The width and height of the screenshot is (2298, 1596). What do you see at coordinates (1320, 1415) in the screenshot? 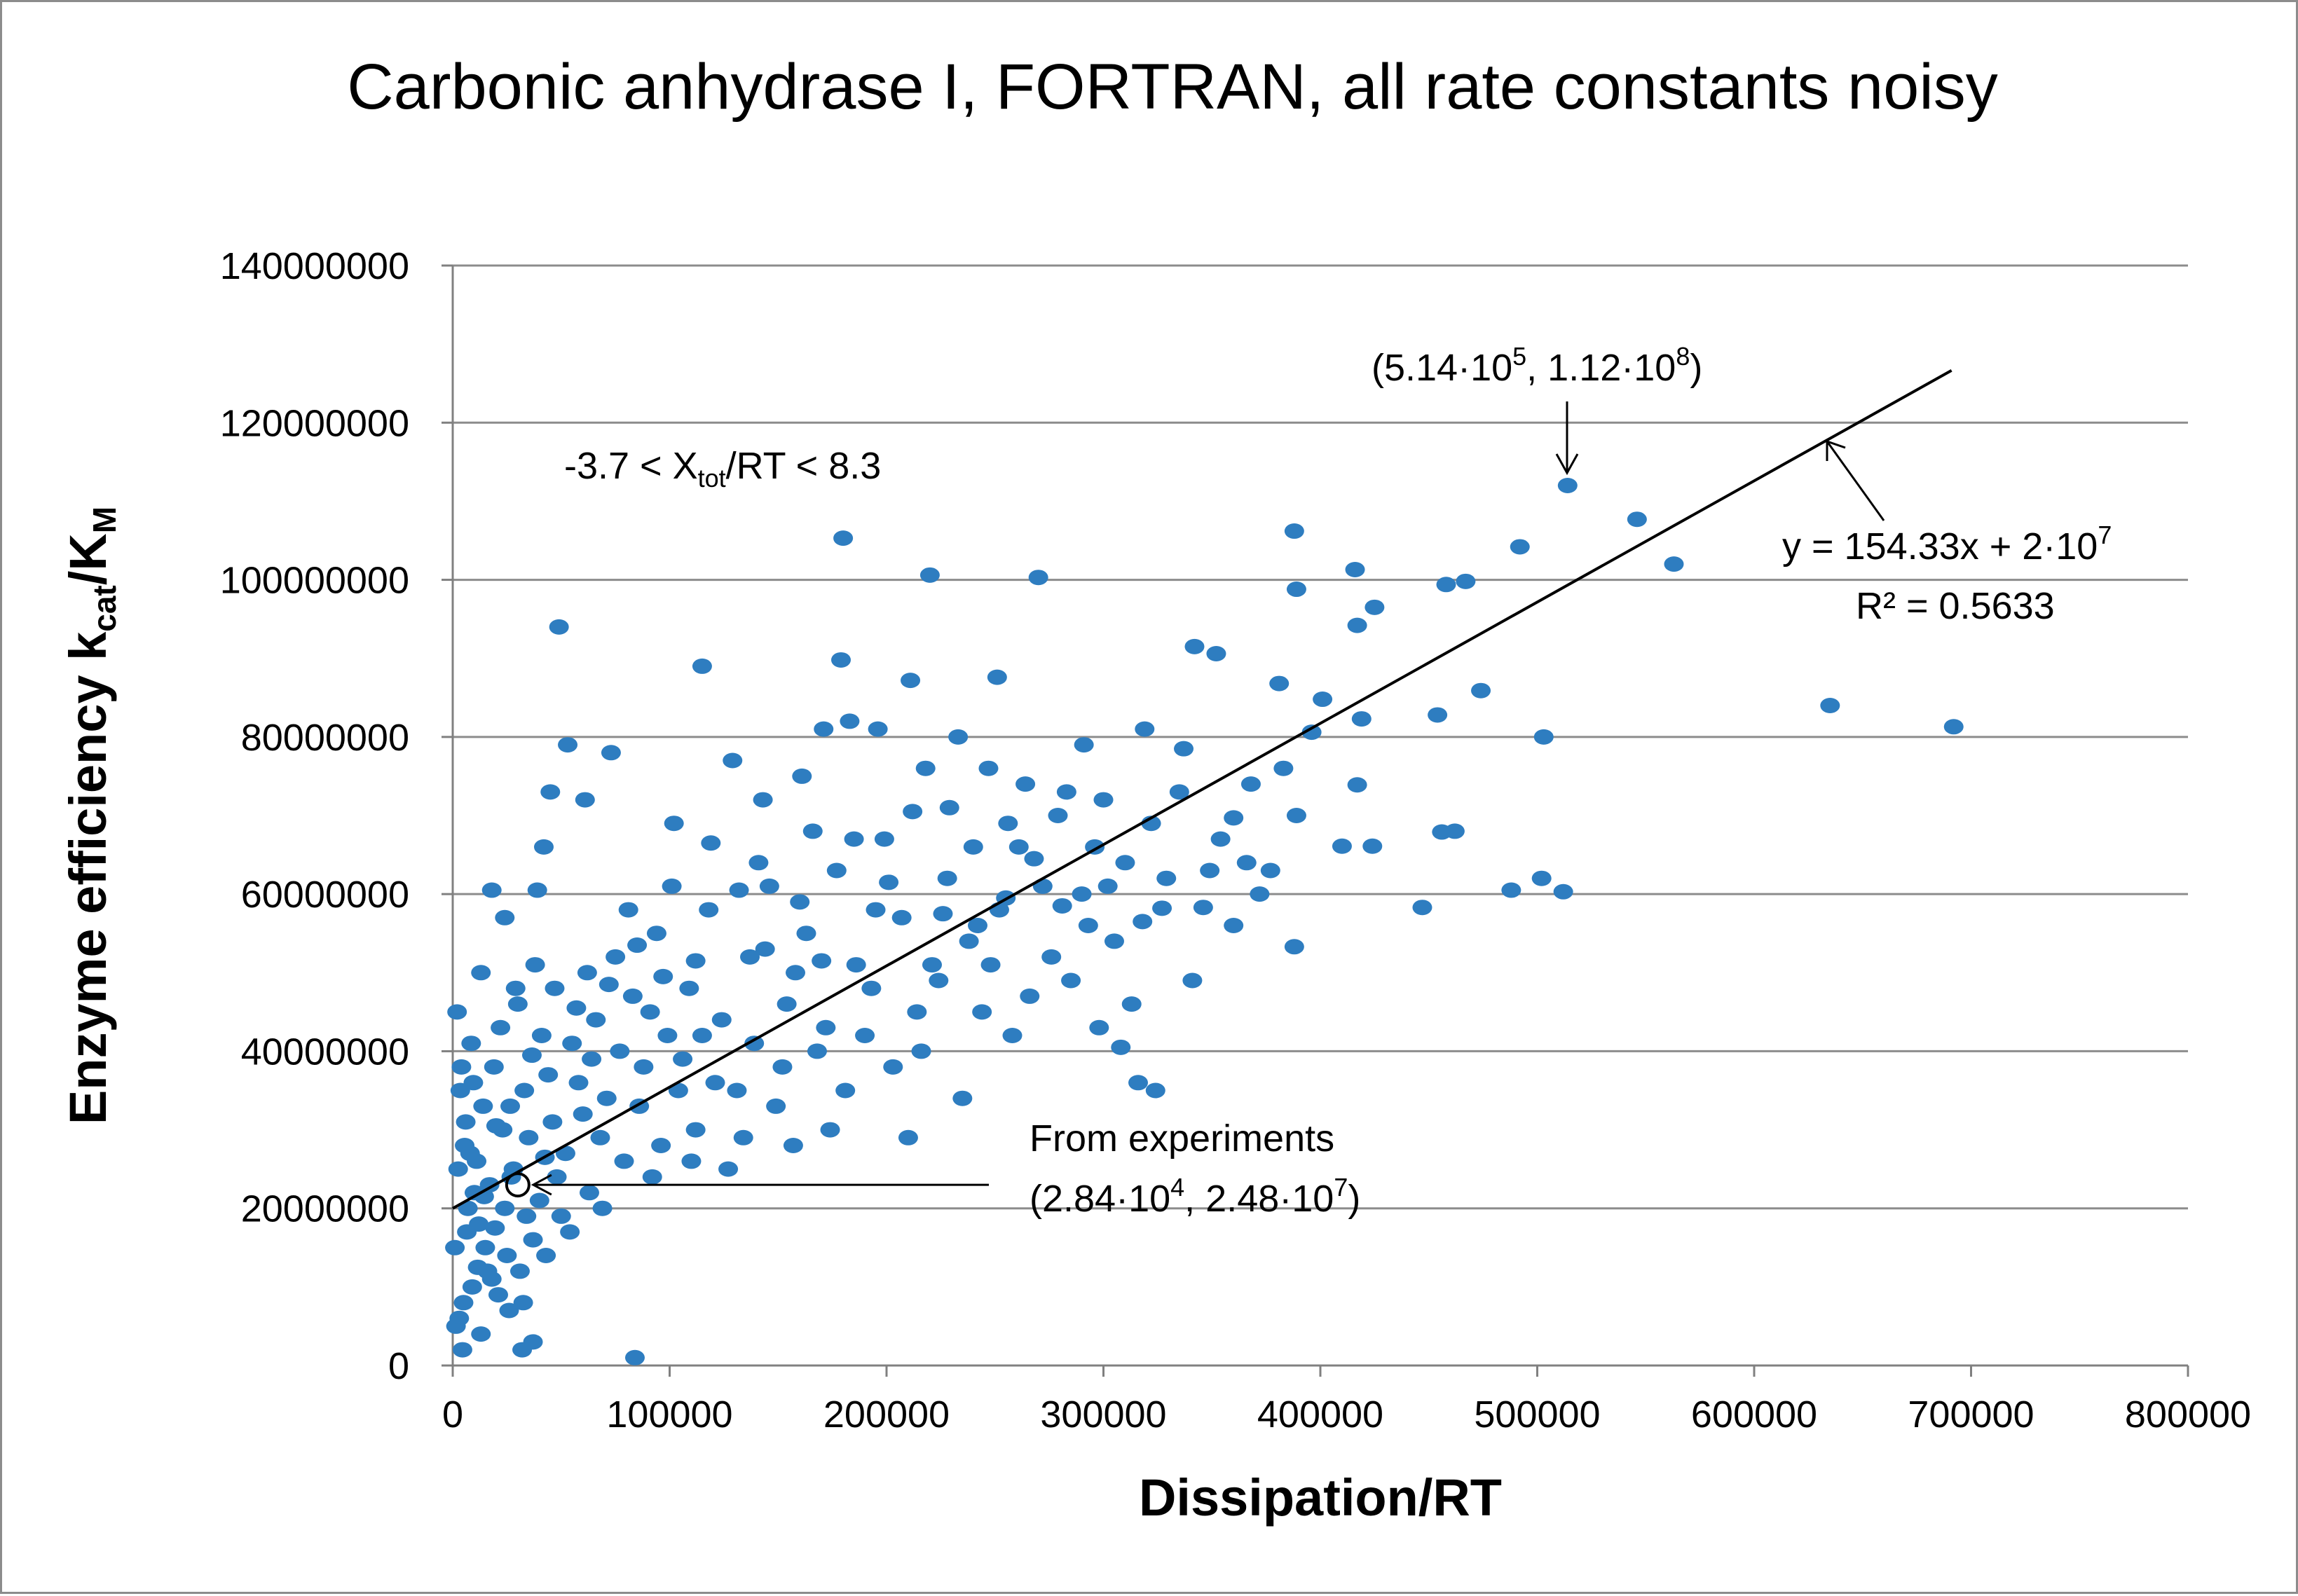
I see `x-tick-label: 400000` at bounding box center [1320, 1415].